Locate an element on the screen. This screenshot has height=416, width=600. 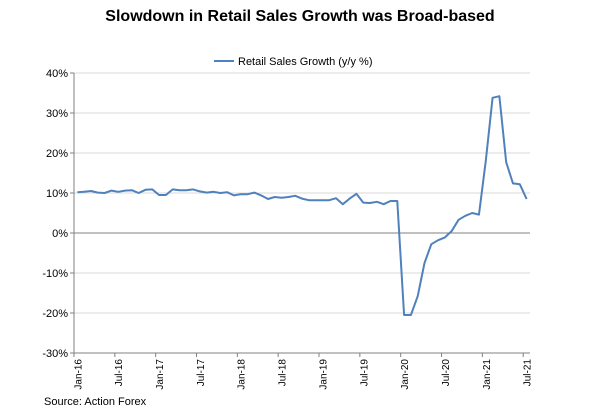
y-tick-label: -10% is located at coordinates (55, 274).